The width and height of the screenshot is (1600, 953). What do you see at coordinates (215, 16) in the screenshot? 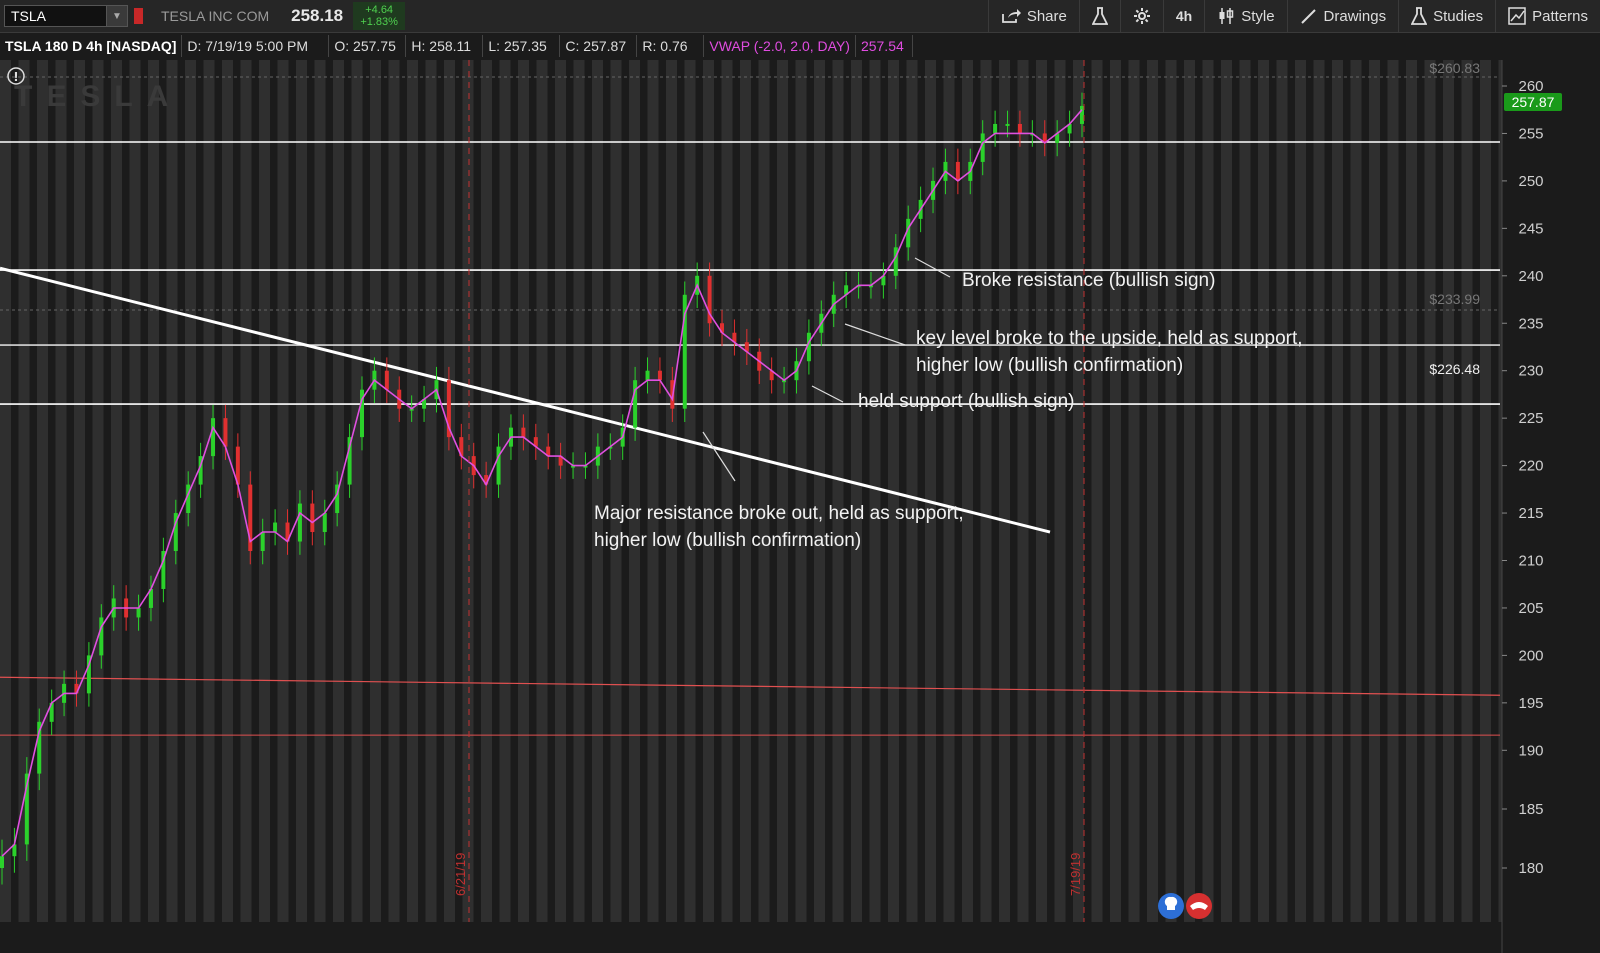
I see `company-name: TESLA INC COM` at bounding box center [215, 16].